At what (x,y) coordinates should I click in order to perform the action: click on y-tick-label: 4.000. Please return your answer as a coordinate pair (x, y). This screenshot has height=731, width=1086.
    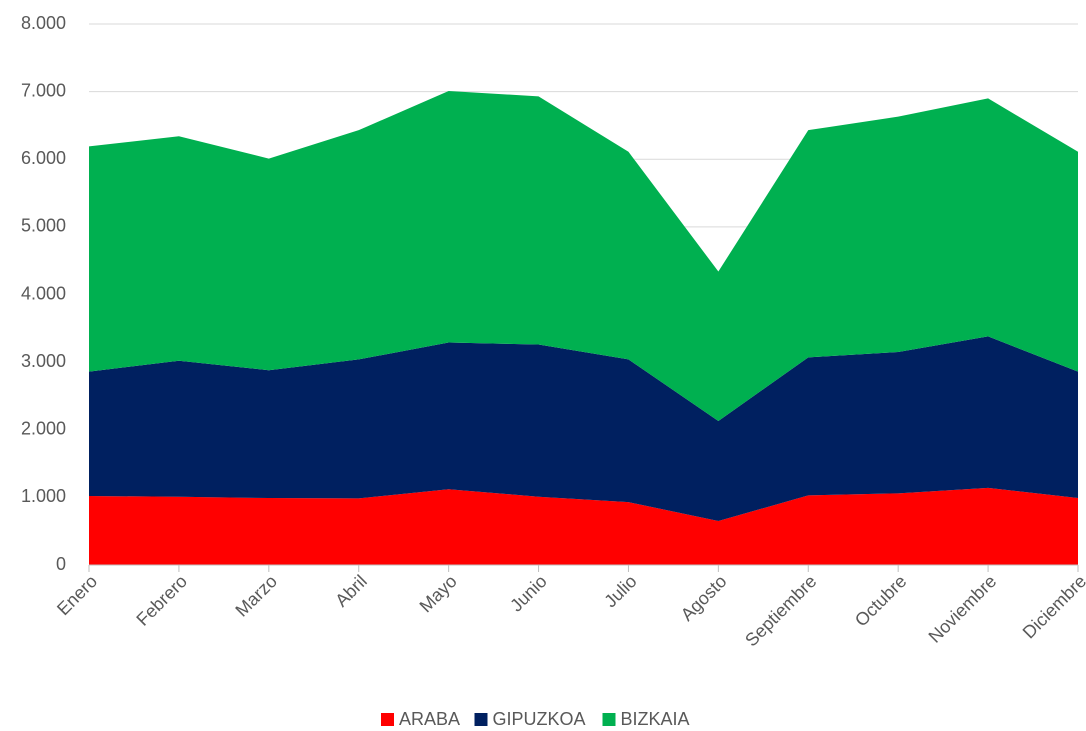
    Looking at the image, I should click on (43, 293).